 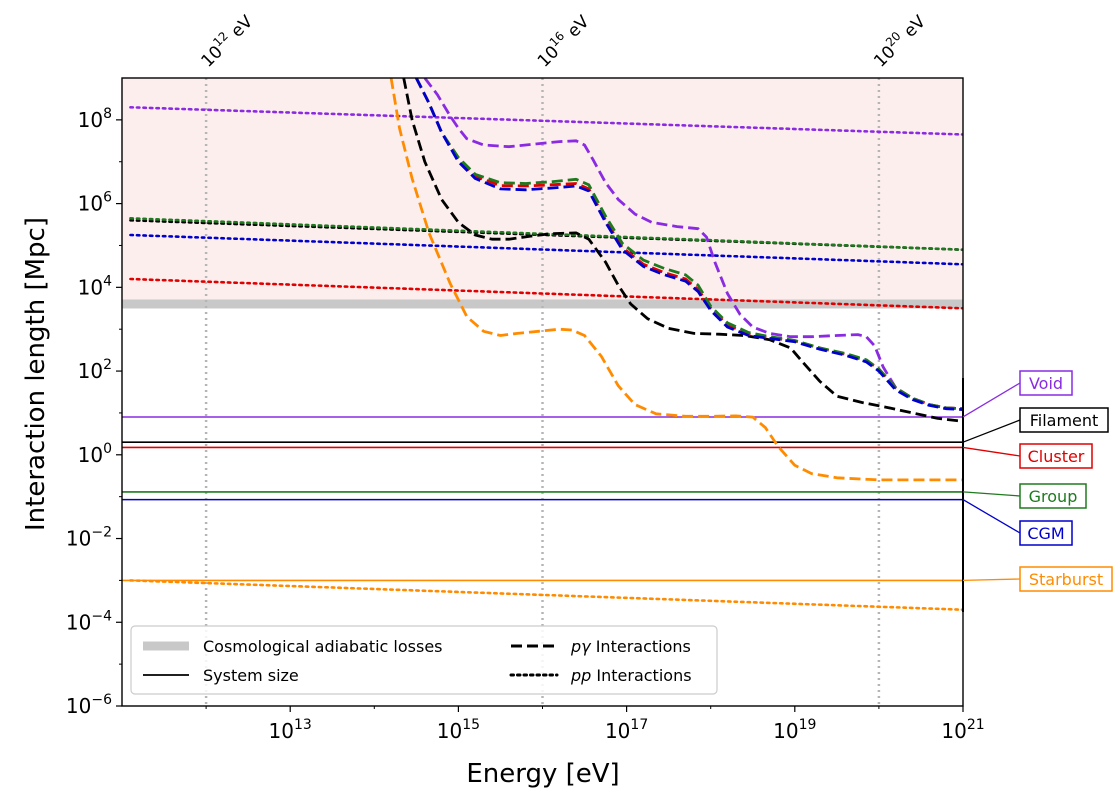 I want to click on system-labels: Void Filament Cluster Group CGM Starburst, so click(x=1037, y=491).